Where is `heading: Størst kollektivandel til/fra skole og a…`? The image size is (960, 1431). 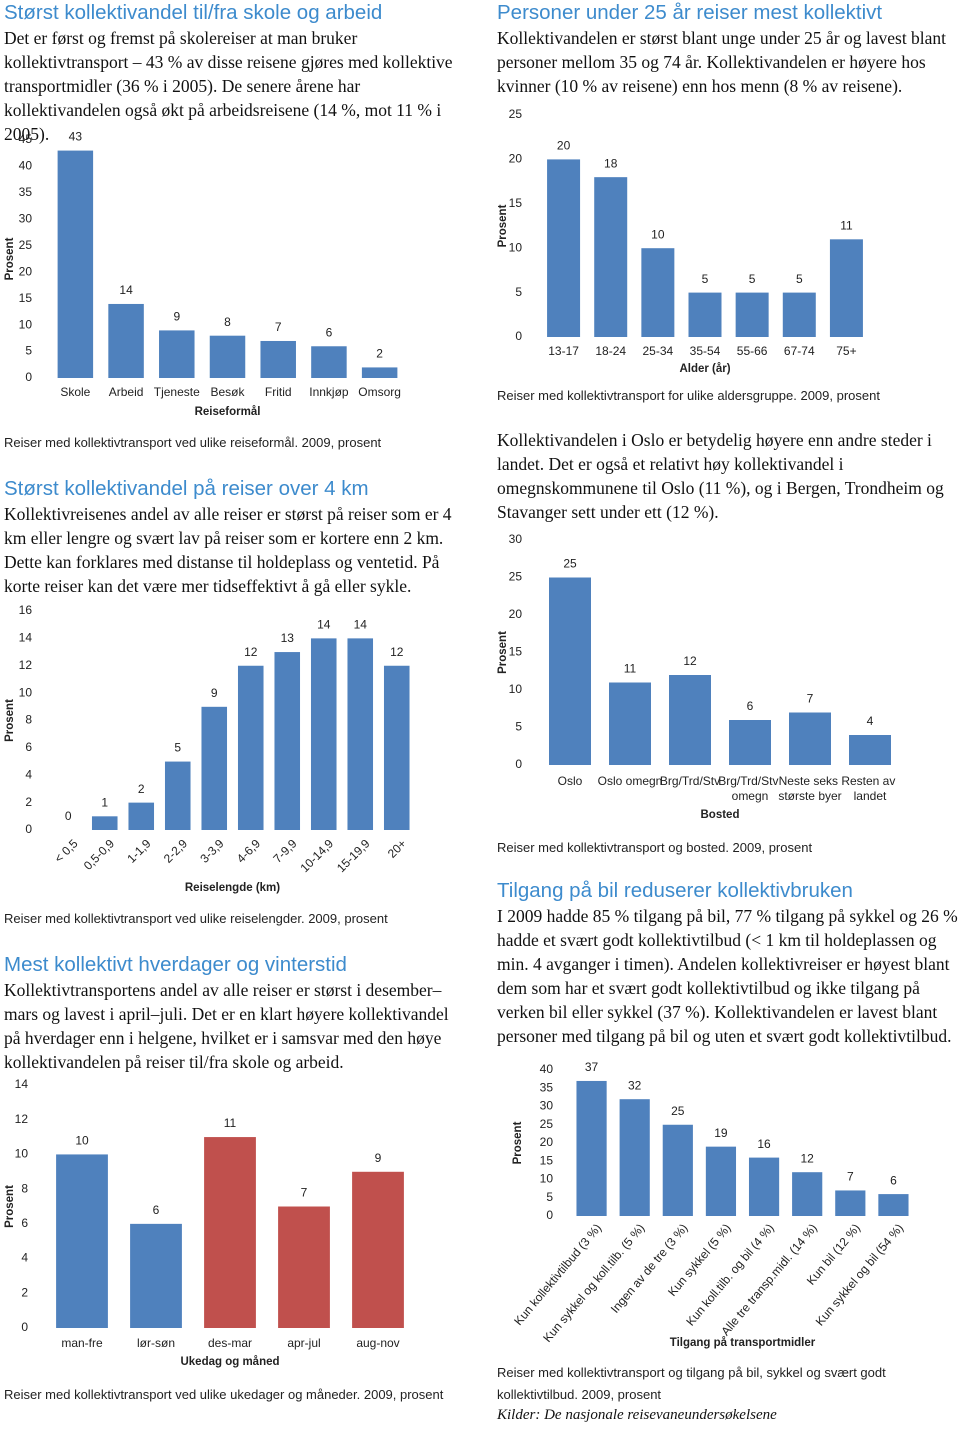 heading: Størst kollektivandel til/fra skole og a… is located at coordinates (193, 12).